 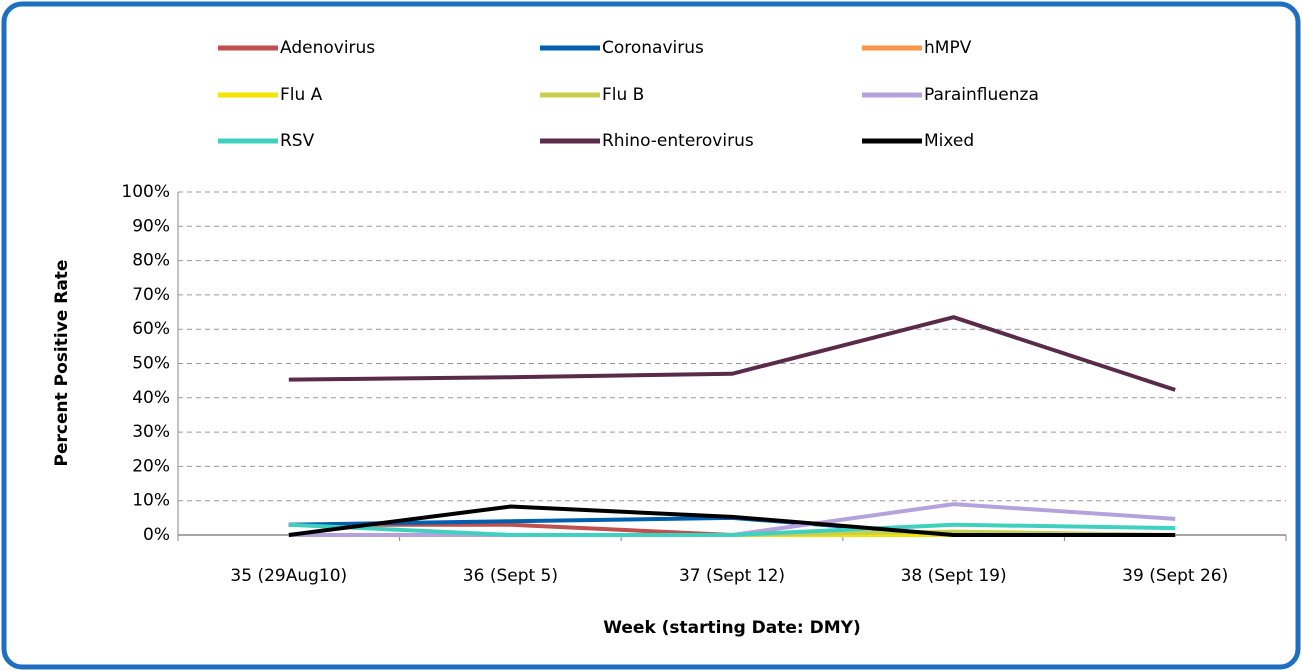 I want to click on y-tick-label: 70%, so click(x=151, y=295).